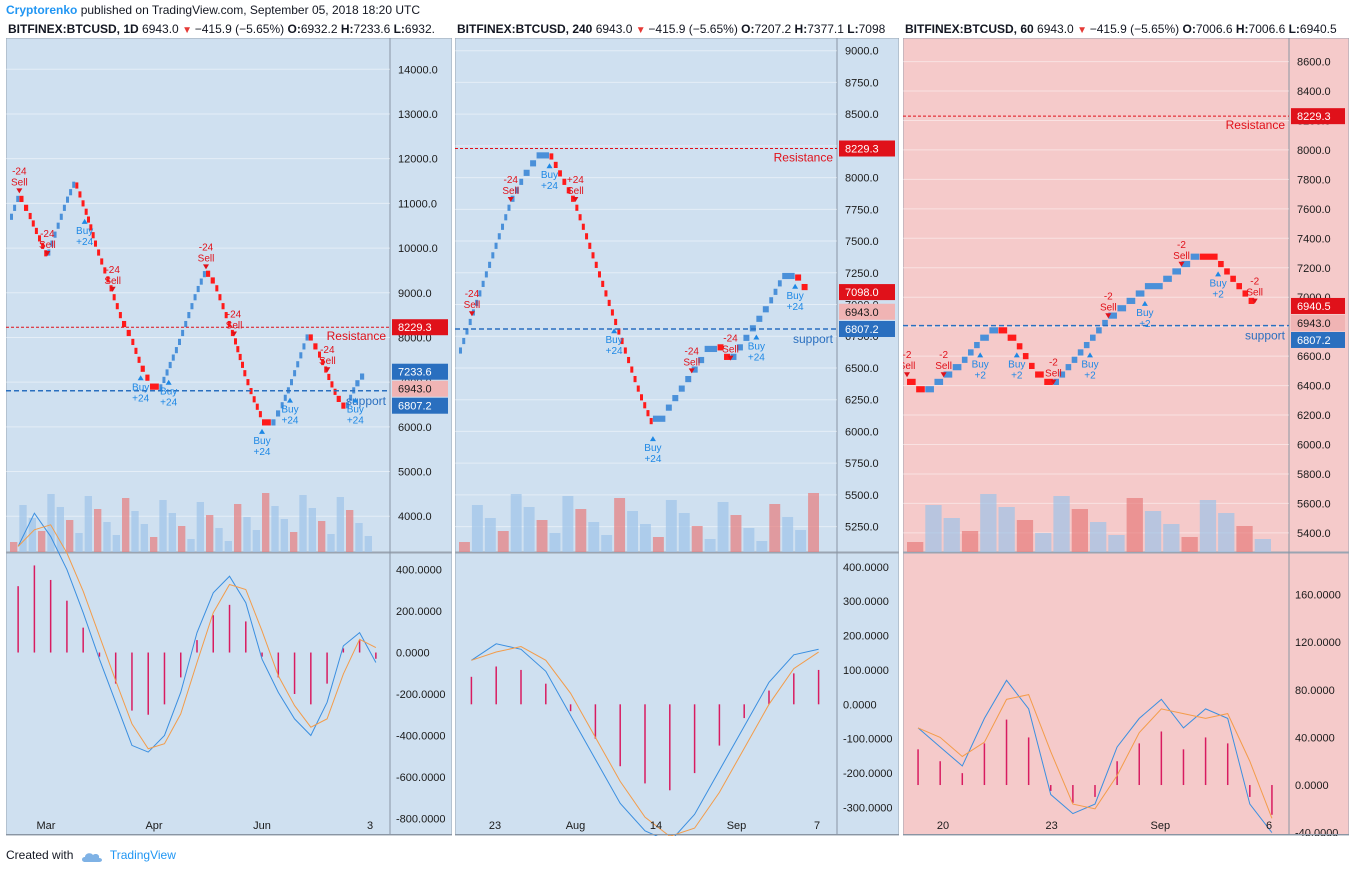  Describe the element at coordinates (862, 293) in the screenshot. I see `price-badge-text: 7098.0` at that location.